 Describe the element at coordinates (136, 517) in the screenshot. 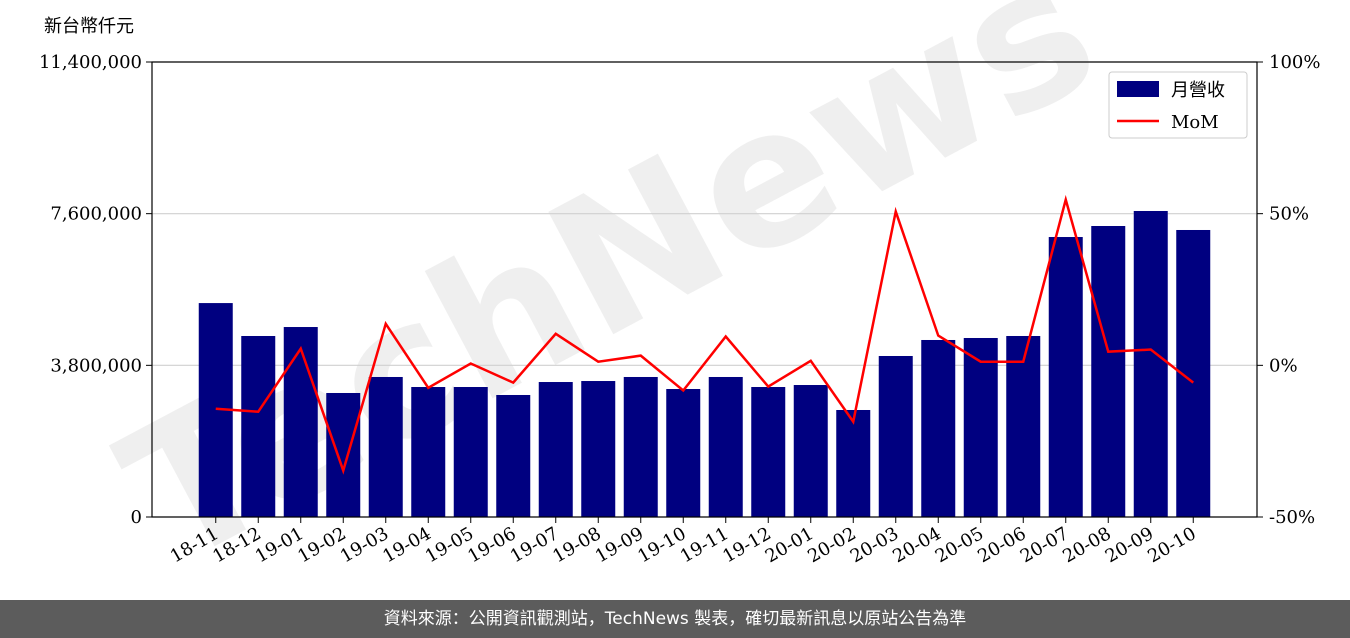

I see `y-tick-label: 0` at that location.